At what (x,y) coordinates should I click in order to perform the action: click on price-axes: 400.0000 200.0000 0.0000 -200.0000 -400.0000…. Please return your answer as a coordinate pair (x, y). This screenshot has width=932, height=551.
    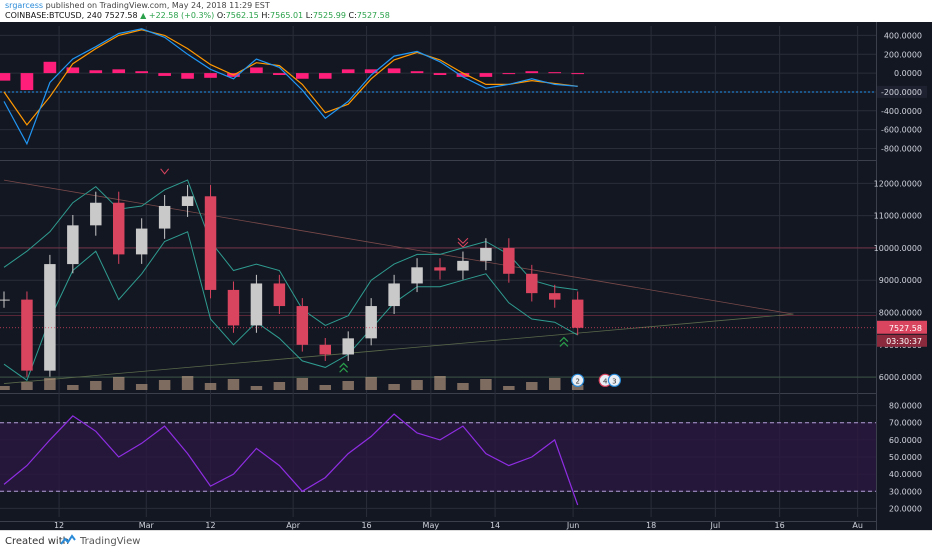
    Looking at the image, I should click on (900, 272).